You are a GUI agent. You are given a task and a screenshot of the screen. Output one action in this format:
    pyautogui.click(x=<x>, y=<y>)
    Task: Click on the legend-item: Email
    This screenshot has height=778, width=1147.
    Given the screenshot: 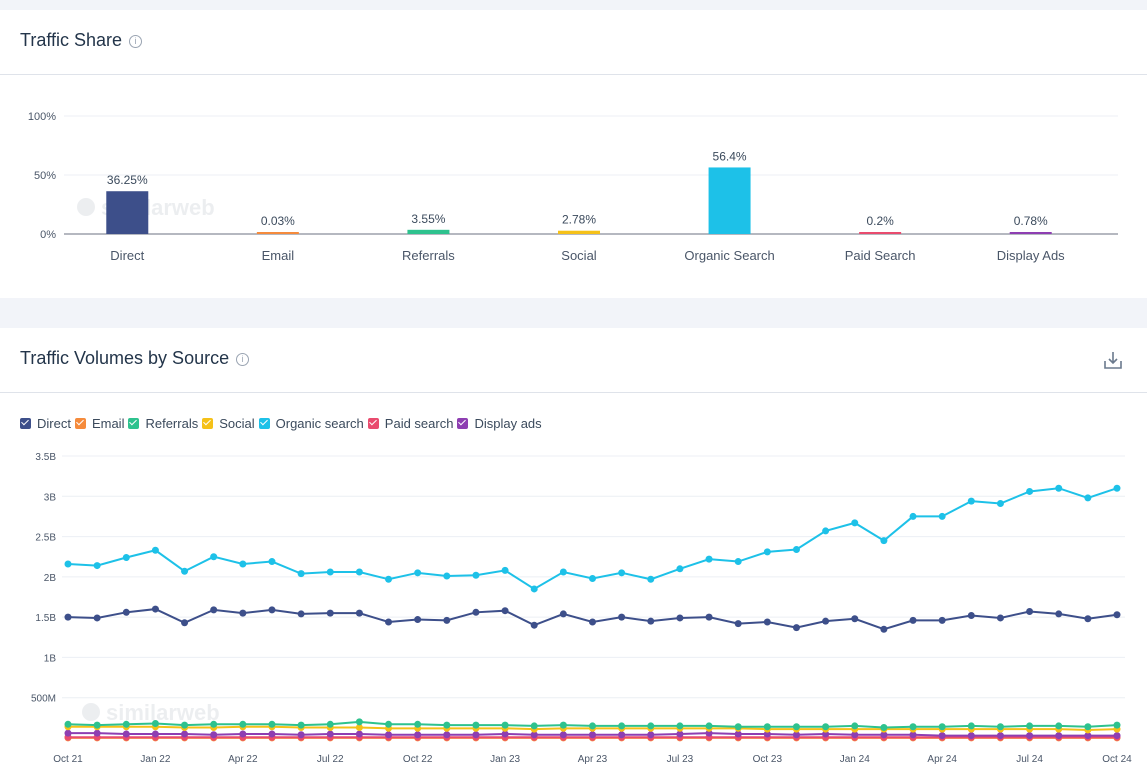 What is the action you would take?
    pyautogui.click(x=99, y=423)
    